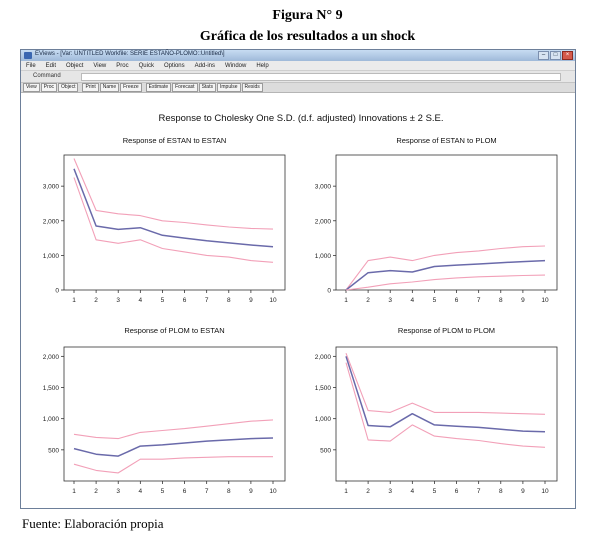 The width and height of the screenshot is (615, 542). What do you see at coordinates (252, 87) in the screenshot?
I see `toolbar-resids-button: Resids` at bounding box center [252, 87].